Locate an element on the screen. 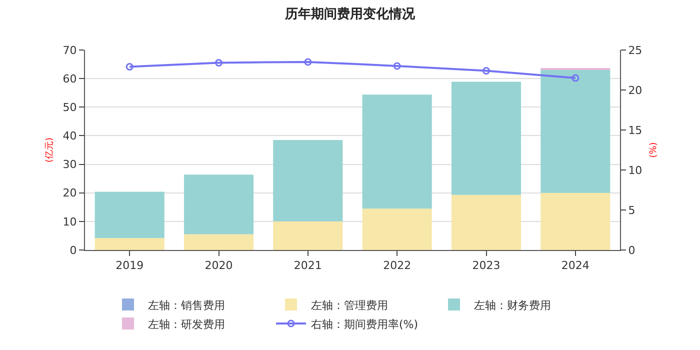 The width and height of the screenshot is (700, 350). chart-title: 历年期间费用变化情况 is located at coordinates (350, 14).